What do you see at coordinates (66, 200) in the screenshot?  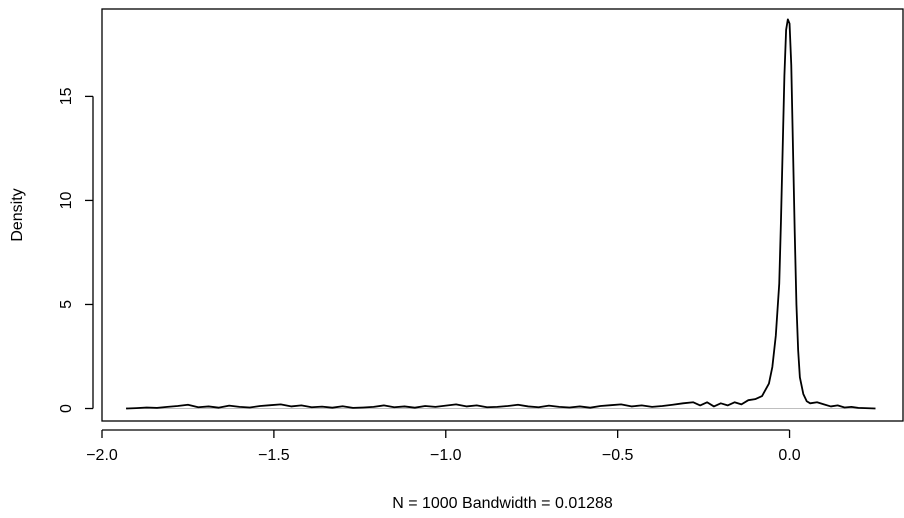 I see `y-tick-label: 10` at bounding box center [66, 200].